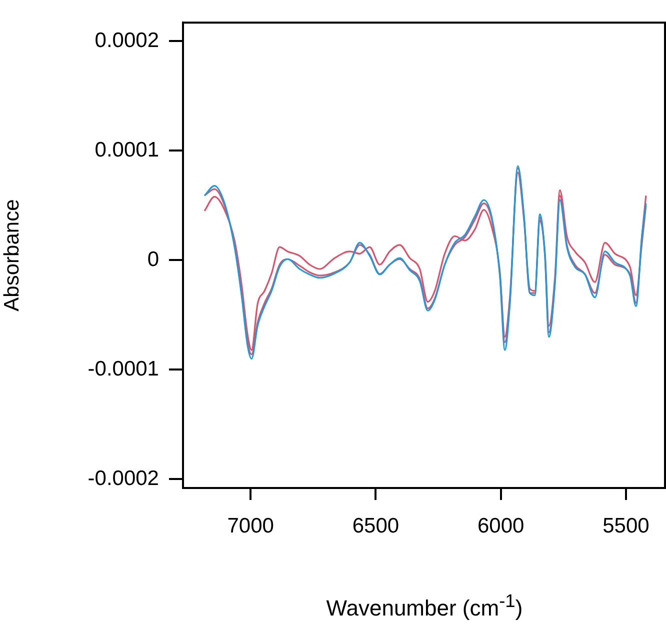  Describe the element at coordinates (376, 526) in the screenshot. I see `x-tick-label: 6500` at that location.